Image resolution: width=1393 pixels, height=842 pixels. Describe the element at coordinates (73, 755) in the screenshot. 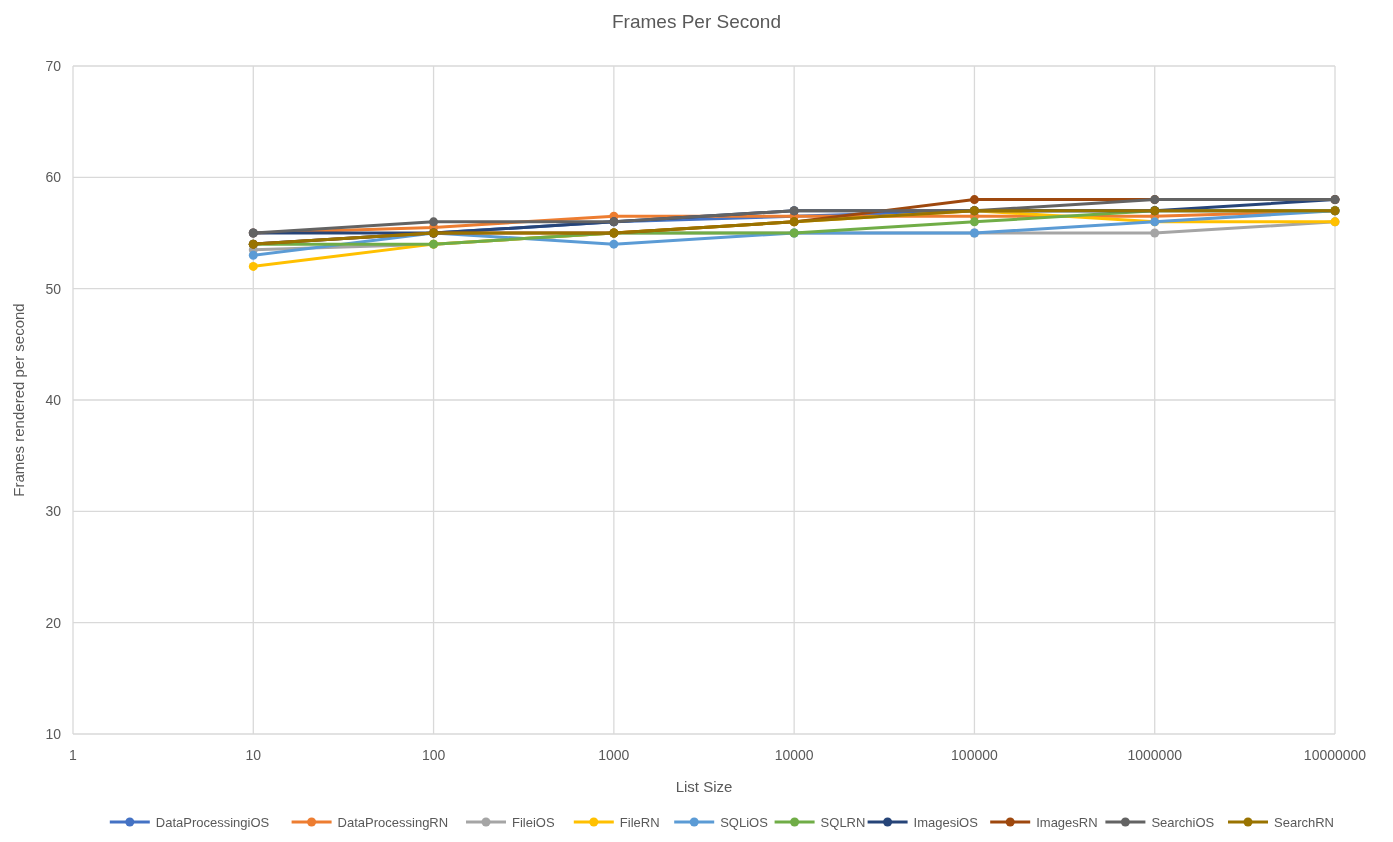

I see `x-tick-label: 1` at that location.